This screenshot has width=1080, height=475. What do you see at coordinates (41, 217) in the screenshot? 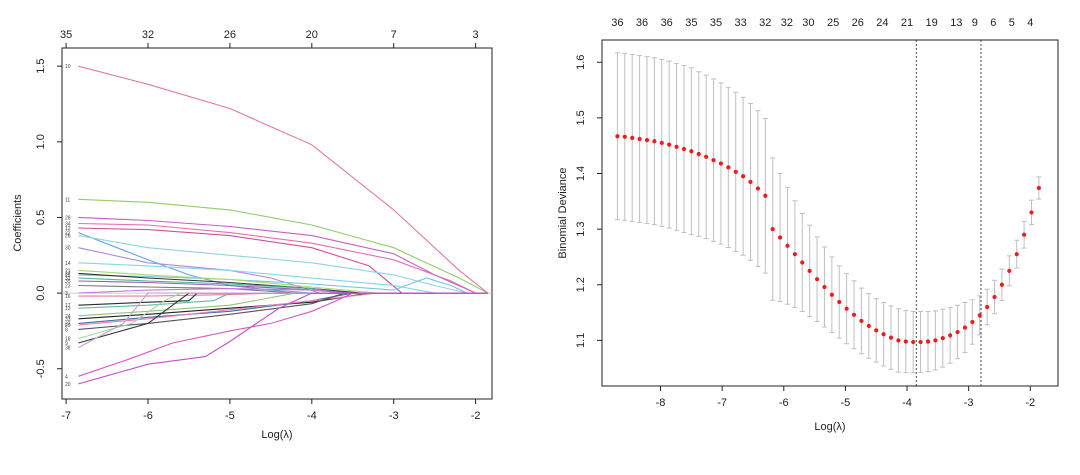
I see `left-y-tick-label: 0.5` at bounding box center [41, 217].